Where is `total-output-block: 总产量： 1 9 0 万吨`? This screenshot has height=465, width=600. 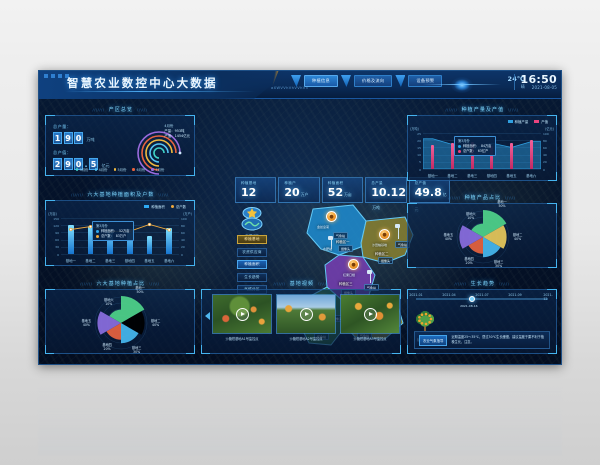
total-output-block: 总产量： 1 9 0 万吨 is located at coordinates (74, 134).